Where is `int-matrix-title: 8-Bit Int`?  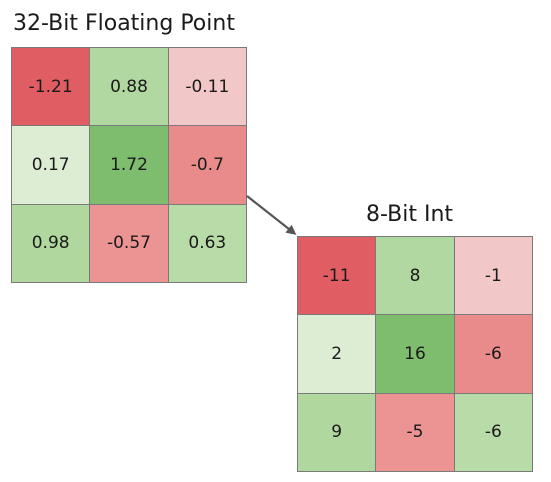 int-matrix-title: 8-Bit Int is located at coordinates (410, 214).